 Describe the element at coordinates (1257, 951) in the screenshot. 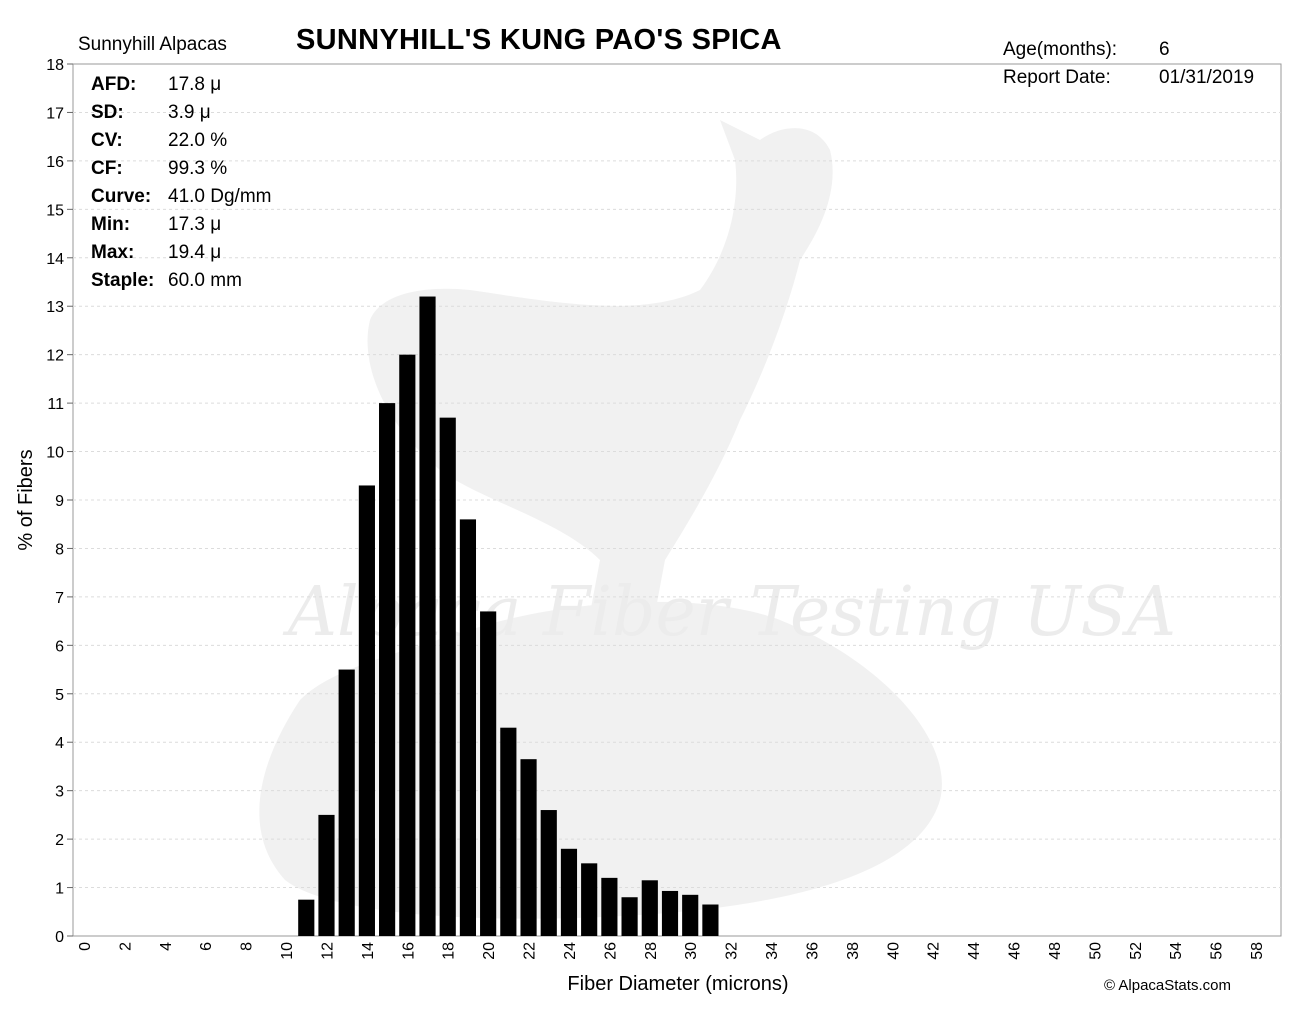

I see `x-tick-label: 58` at that location.